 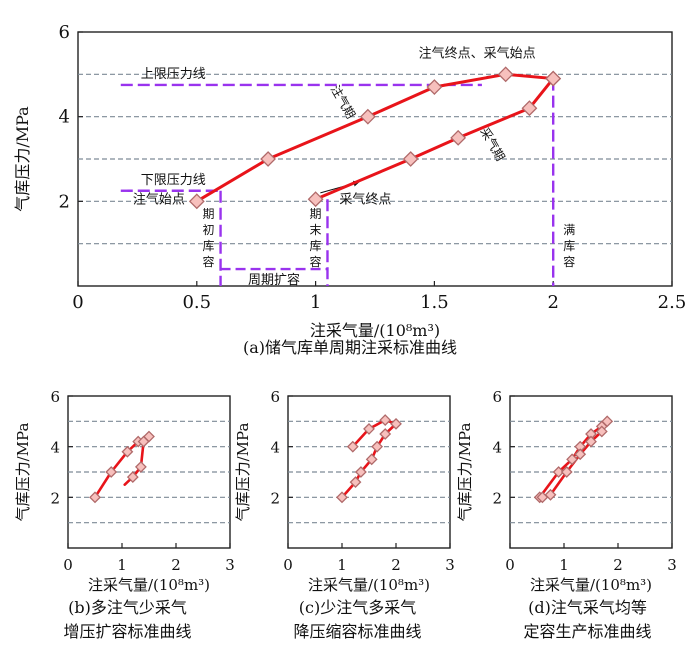 What do you see at coordinates (55, 397) in the screenshot?
I see `y-tick-label-b: 6` at bounding box center [55, 397].